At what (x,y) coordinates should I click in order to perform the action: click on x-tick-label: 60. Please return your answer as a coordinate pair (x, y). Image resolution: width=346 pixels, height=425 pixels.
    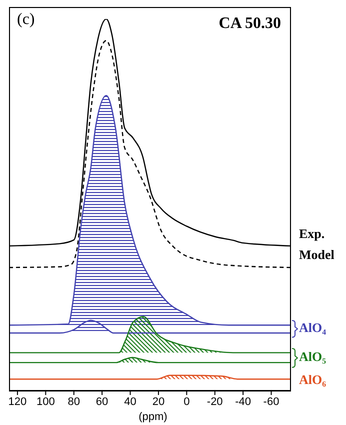
    Looking at the image, I should click on (102, 402).